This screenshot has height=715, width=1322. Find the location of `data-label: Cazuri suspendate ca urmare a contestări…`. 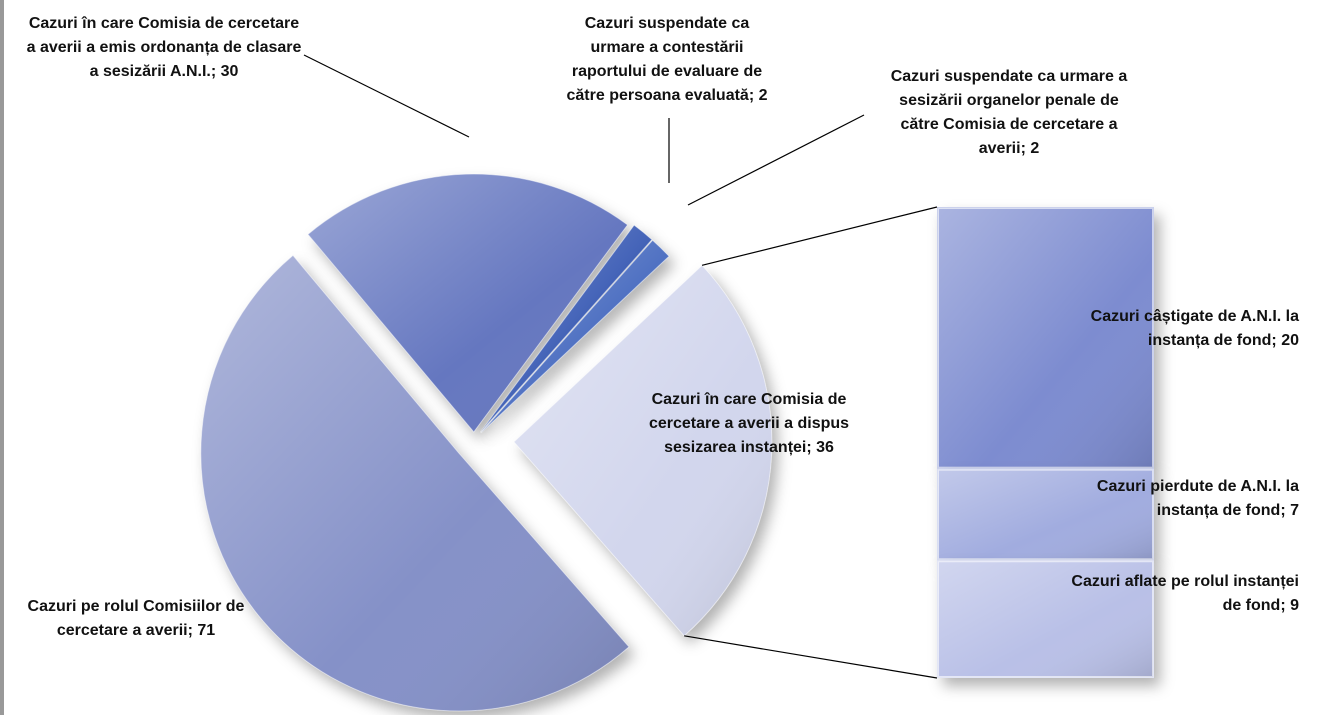

data-label: Cazuri suspendate ca urmare a contestări… is located at coordinates (667, 59).